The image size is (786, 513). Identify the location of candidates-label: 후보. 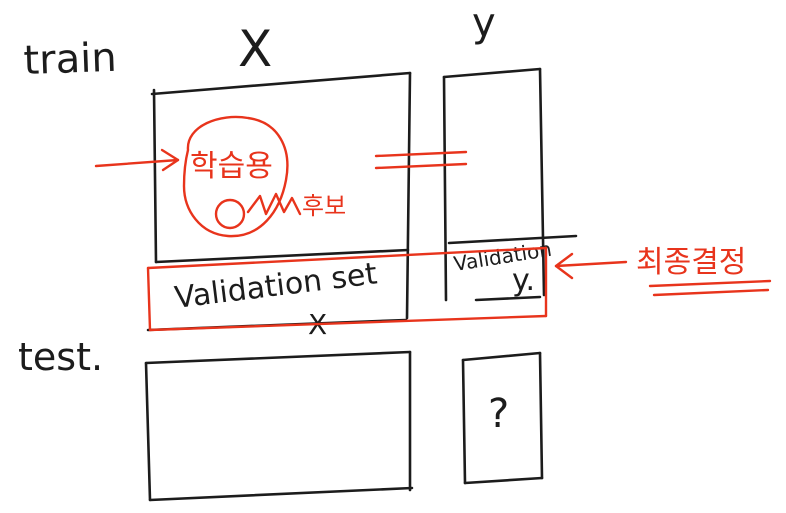
(324, 206).